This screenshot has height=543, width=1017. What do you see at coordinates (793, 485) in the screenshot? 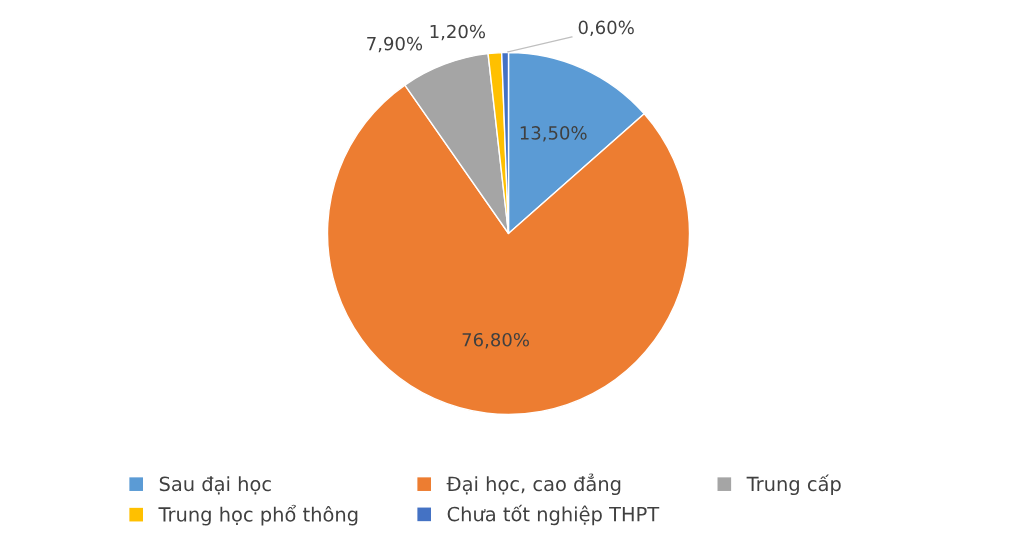
I see `legend-label: Trung cấp` at bounding box center [793, 485].